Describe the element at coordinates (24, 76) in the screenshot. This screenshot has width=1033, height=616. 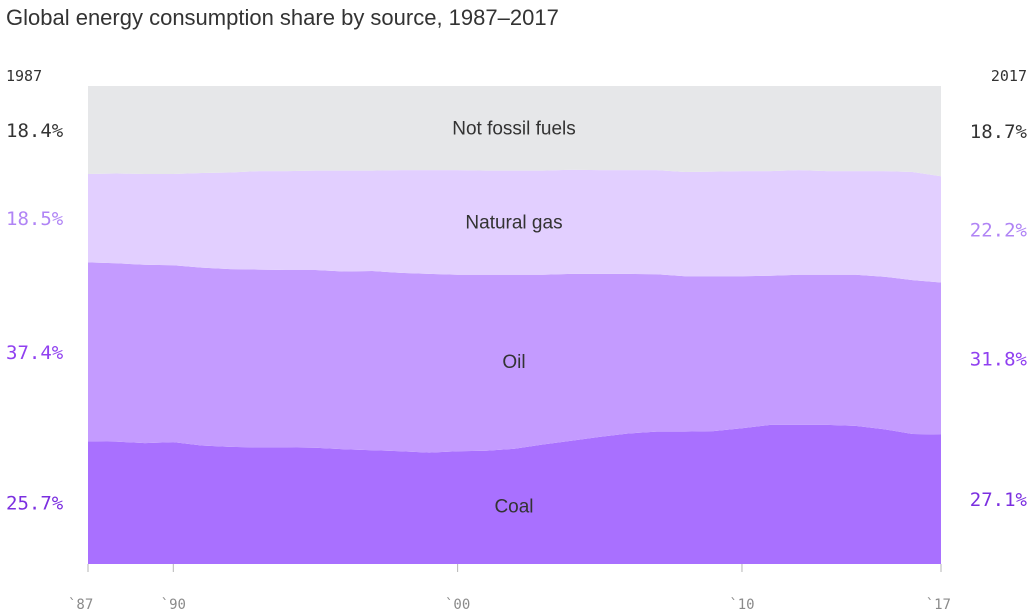
I see `start-year-label: 1987` at that location.